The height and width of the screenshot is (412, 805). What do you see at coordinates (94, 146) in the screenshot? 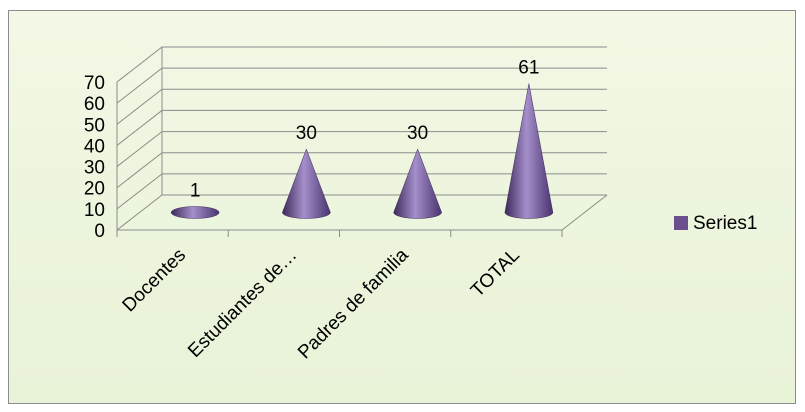
I see `y-tick-label: 40` at bounding box center [94, 146].